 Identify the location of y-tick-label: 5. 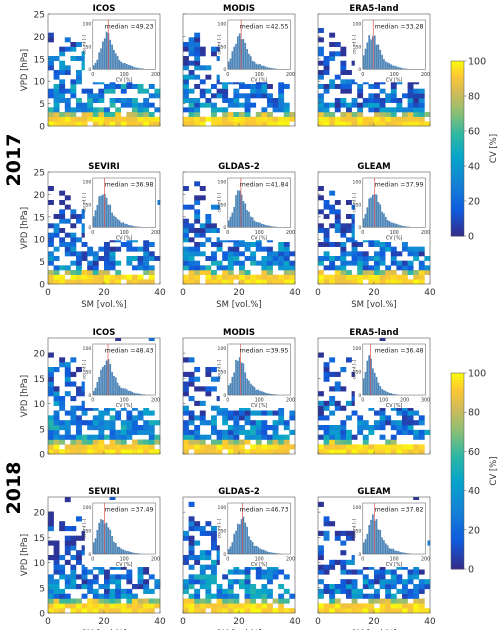
(42, 263).